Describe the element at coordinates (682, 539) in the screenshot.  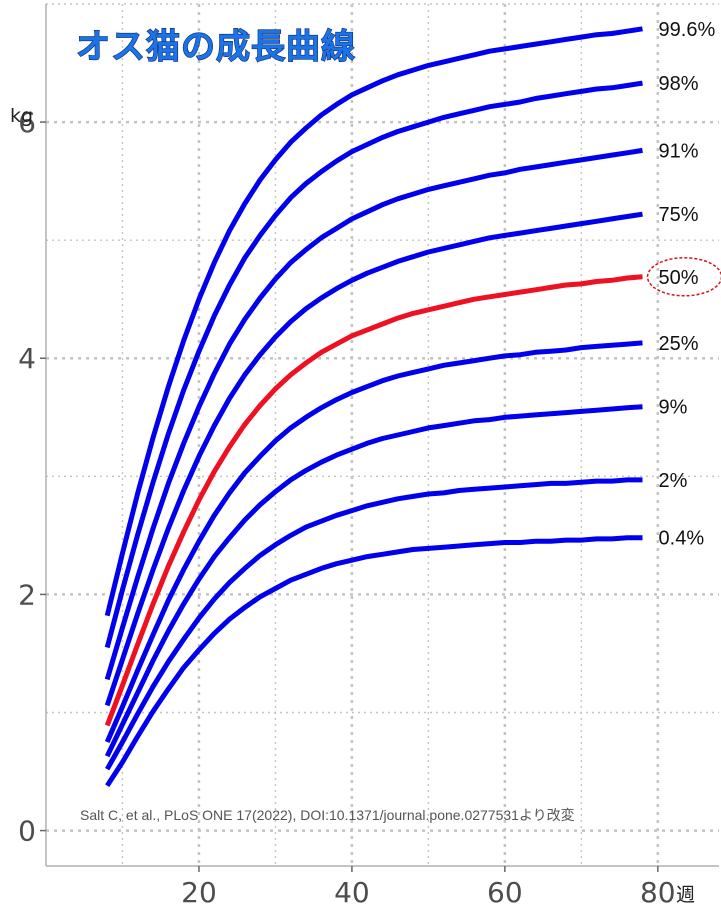
I see `series-label-8: 0.4%` at that location.